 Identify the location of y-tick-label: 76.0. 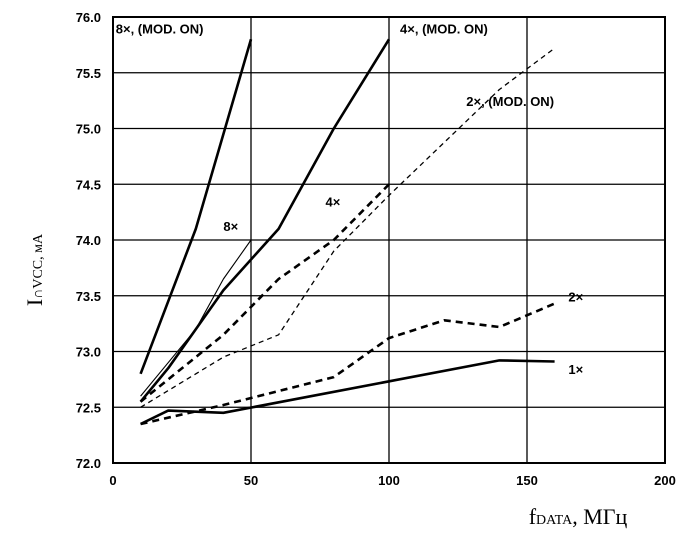
(88, 17).